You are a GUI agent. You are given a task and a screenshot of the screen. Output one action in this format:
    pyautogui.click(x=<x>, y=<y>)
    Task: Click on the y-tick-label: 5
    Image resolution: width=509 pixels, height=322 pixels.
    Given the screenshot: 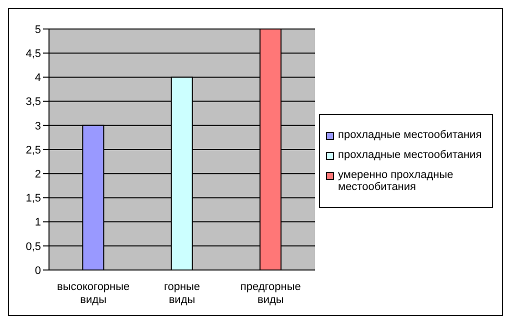 What is the action you would take?
    pyautogui.click(x=37, y=30)
    